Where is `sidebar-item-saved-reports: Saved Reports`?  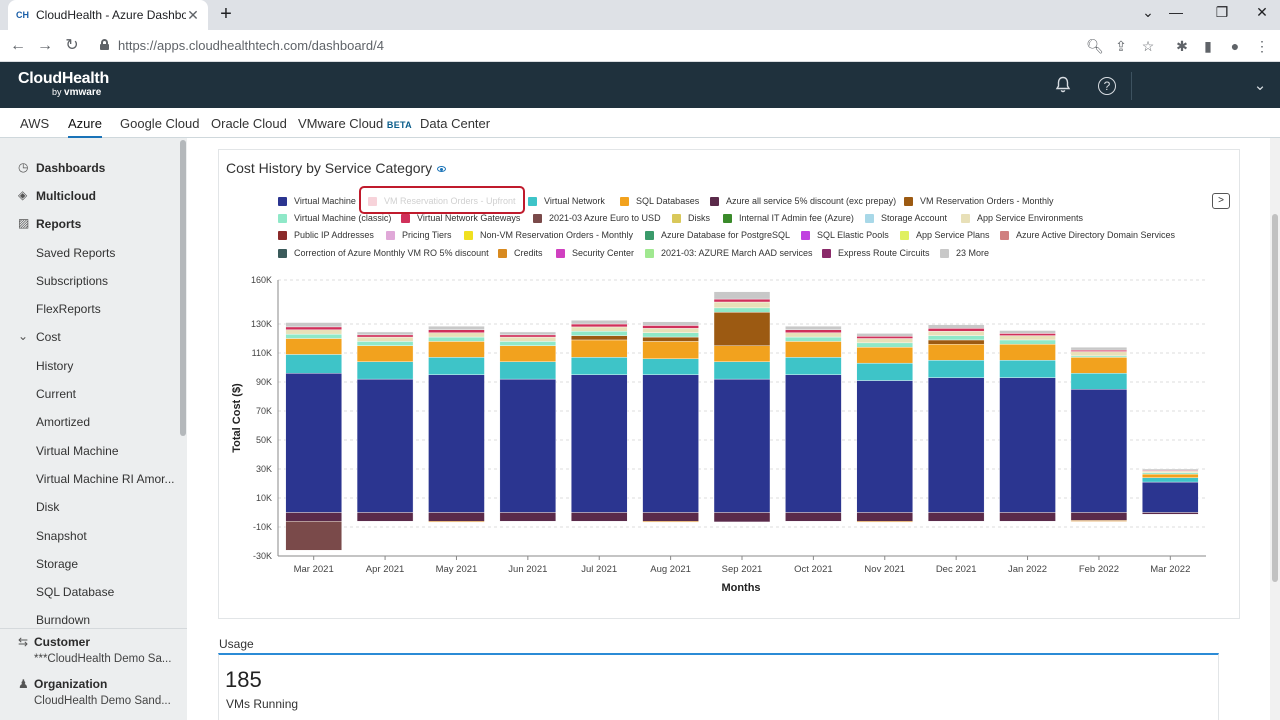 sidebar-item-saved-reports: Saved Reports is located at coordinates (88, 255).